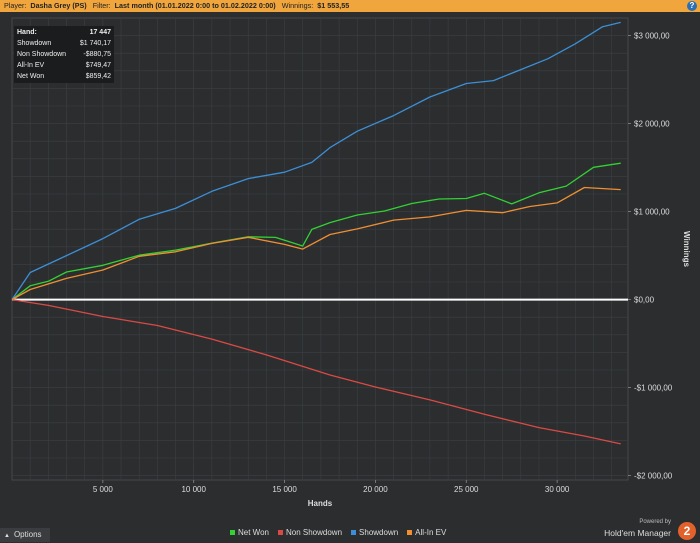 This screenshot has height=543, width=700. Describe the element at coordinates (557, 489) in the screenshot. I see `x-tick-label: 30 000` at that location.